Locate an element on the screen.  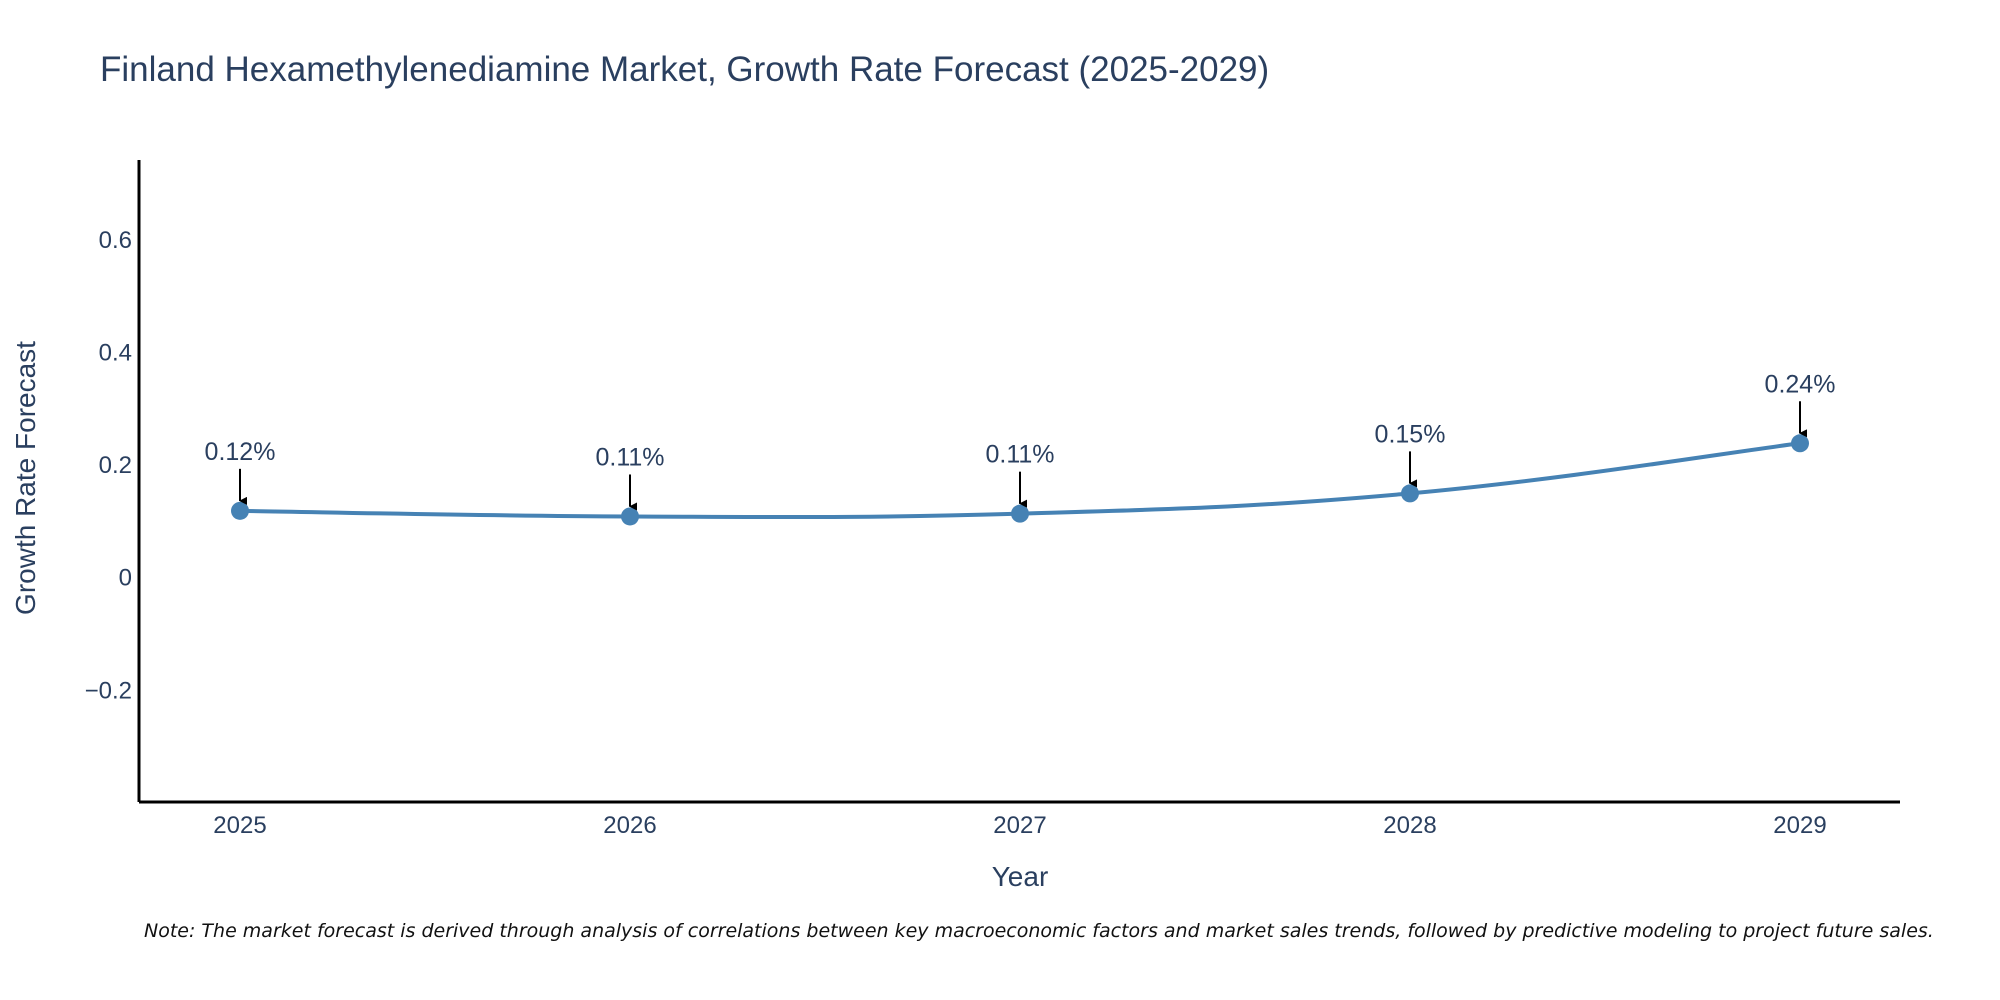
series-markers is located at coordinates (1020, 480).